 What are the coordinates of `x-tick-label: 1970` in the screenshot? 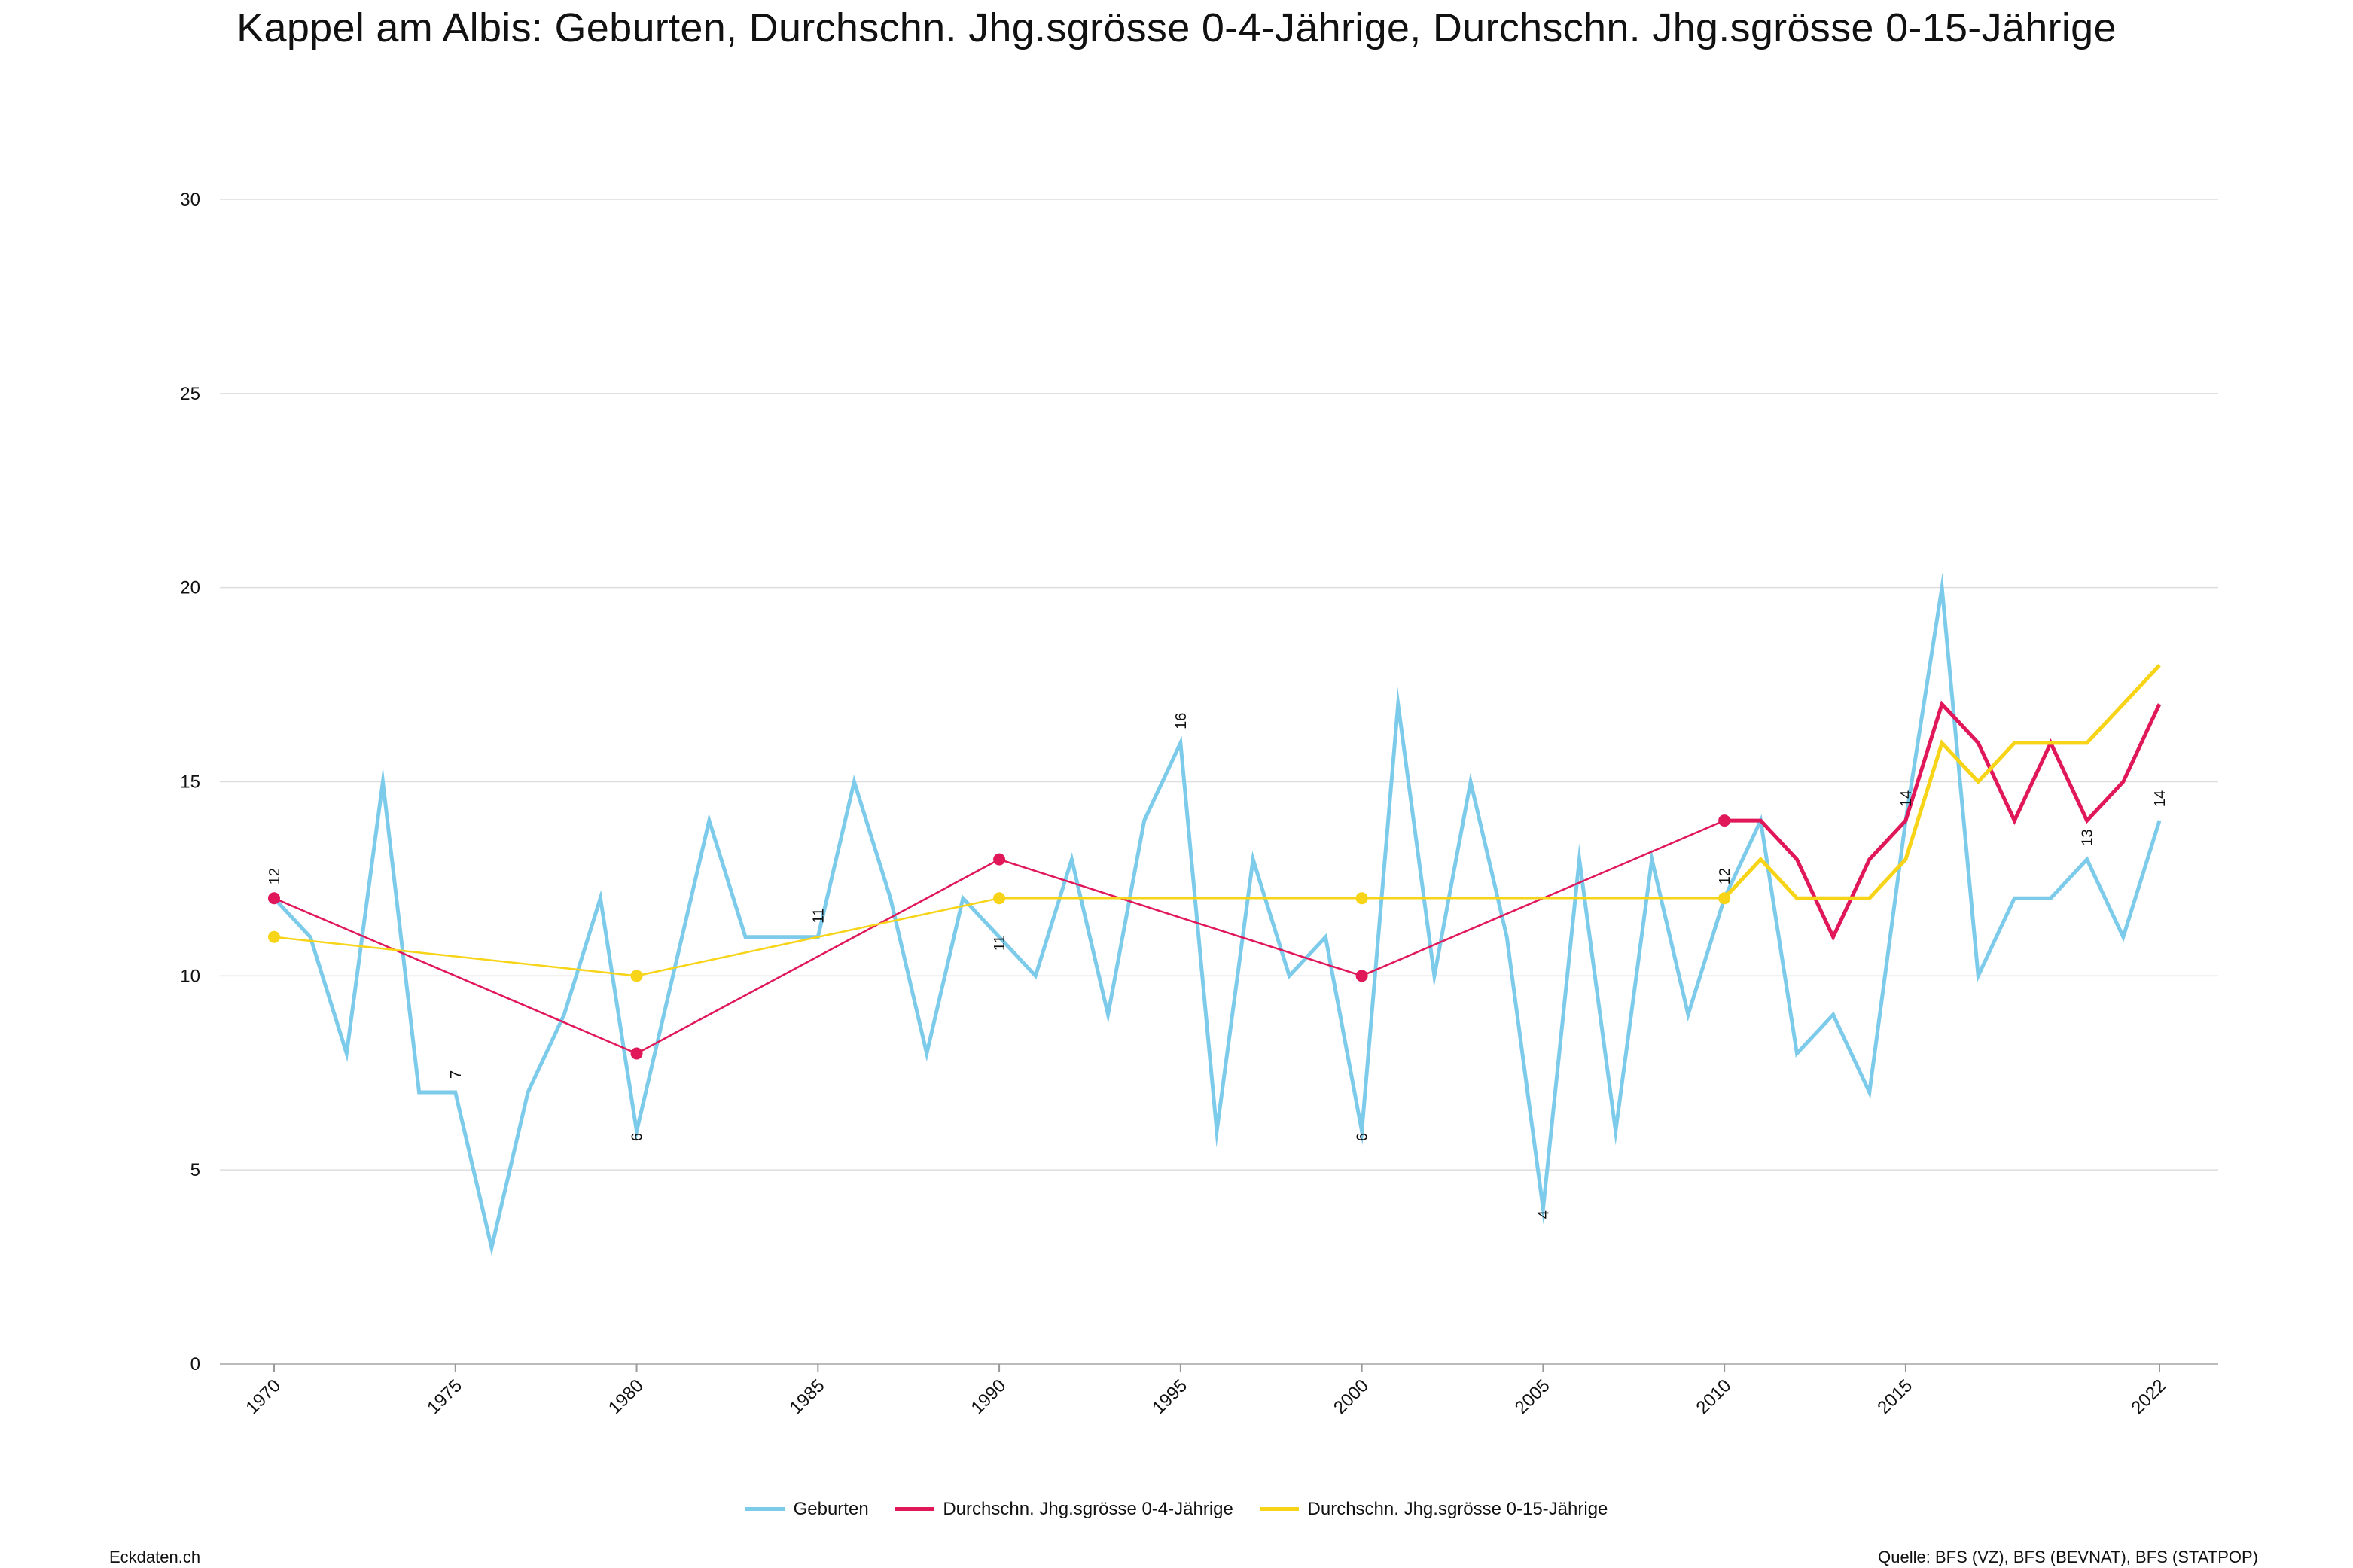 It's located at (263, 1396).